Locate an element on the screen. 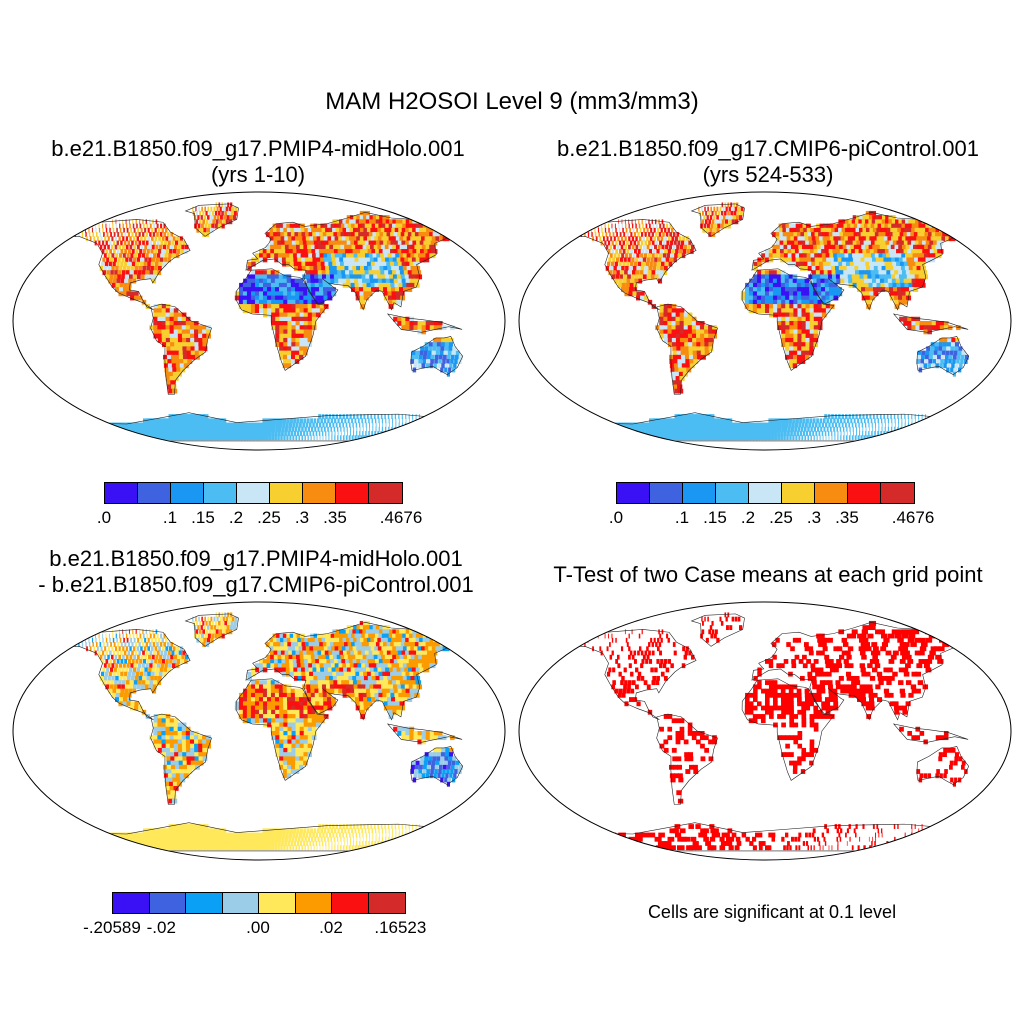 The height and width of the screenshot is (1024, 1024). colorbar-midholo-label-2: .15 is located at coordinates (203, 517).